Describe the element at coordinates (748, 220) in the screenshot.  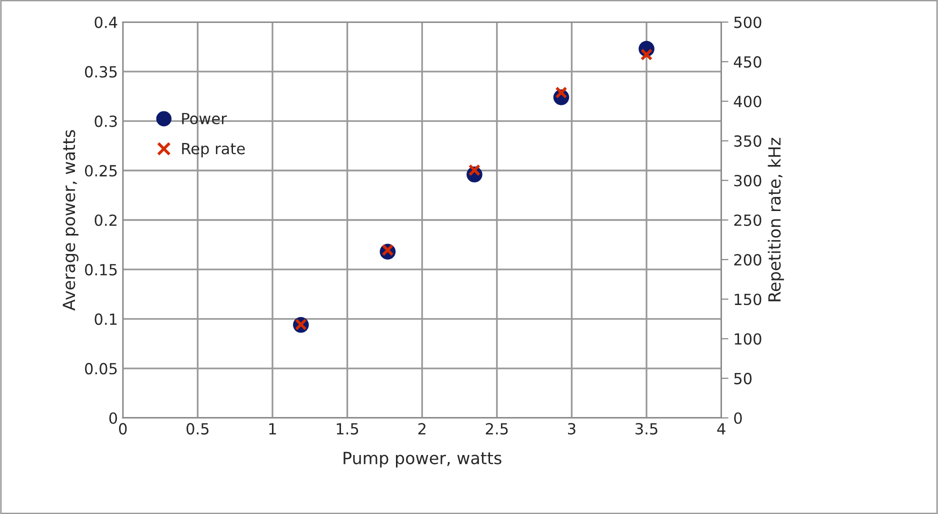
I see `y2-tick-label: 250` at that location.